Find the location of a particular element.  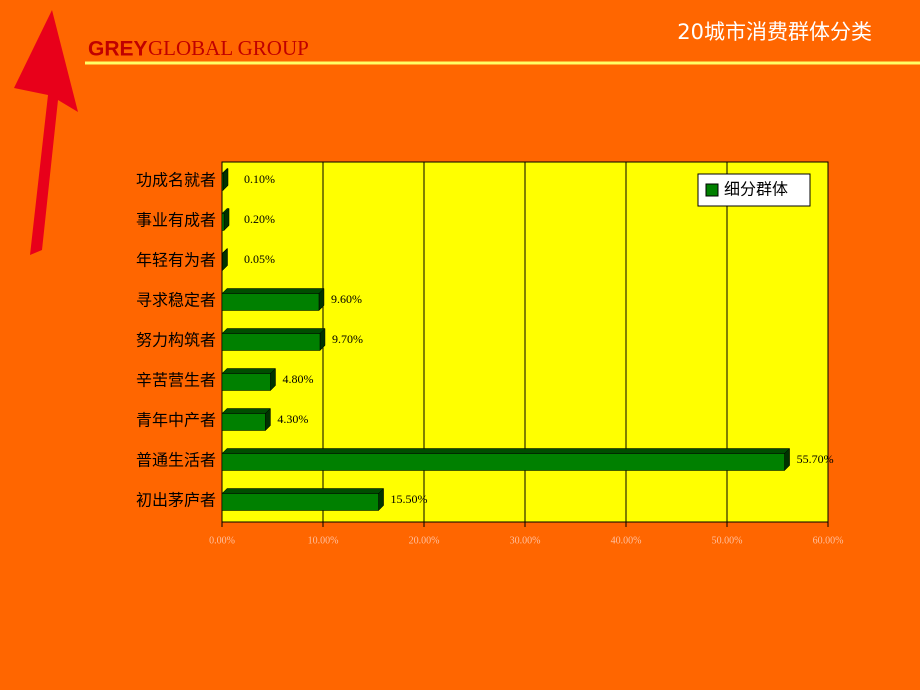

y-tick-label: 普通生活者 is located at coordinates (176, 461).